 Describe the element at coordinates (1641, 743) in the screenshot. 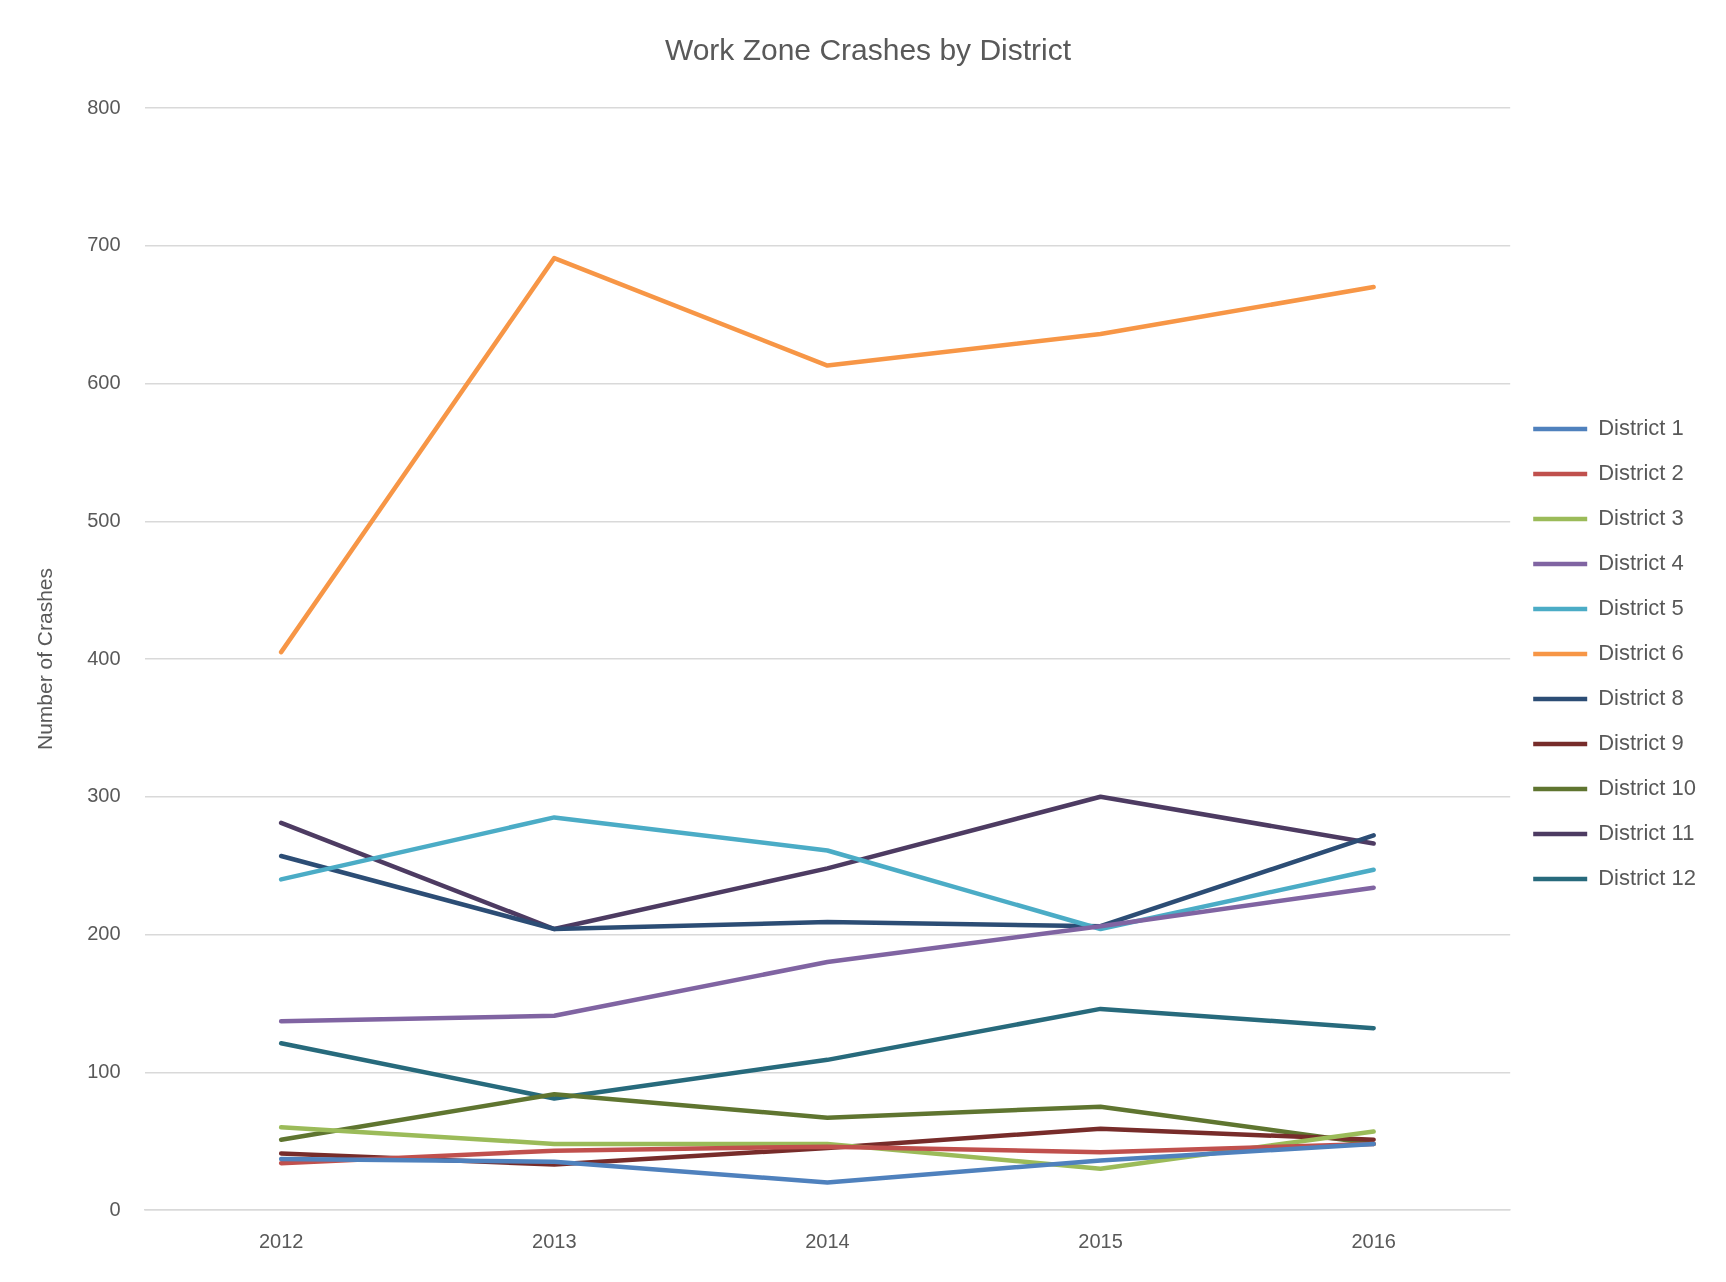

I see `legend-label: District 9` at that location.